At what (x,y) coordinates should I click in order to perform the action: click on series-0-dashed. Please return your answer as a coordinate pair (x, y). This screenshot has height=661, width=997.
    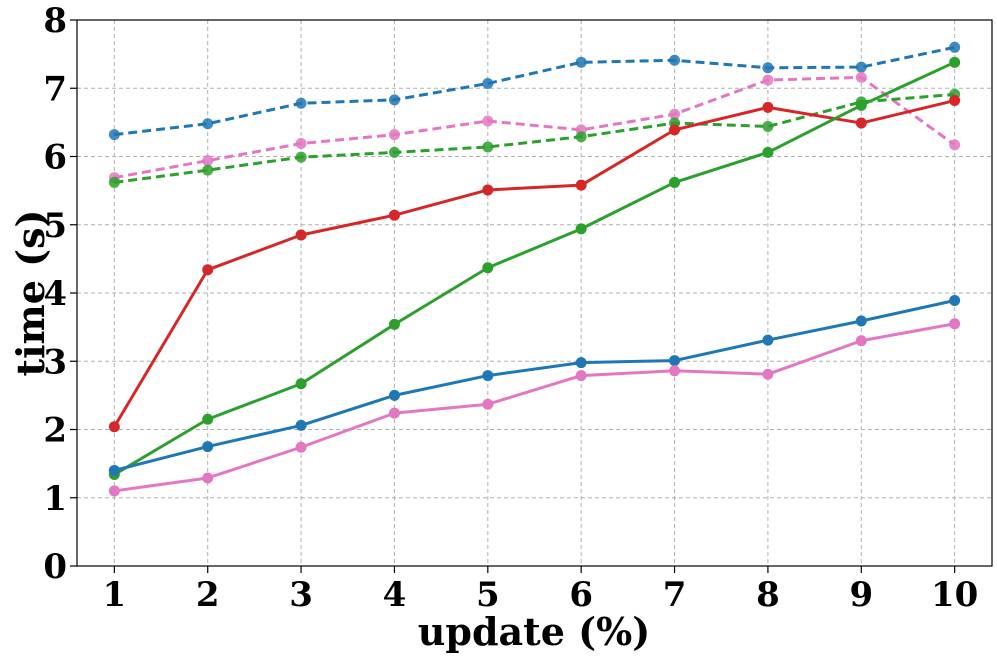
    Looking at the image, I should click on (534, 91).